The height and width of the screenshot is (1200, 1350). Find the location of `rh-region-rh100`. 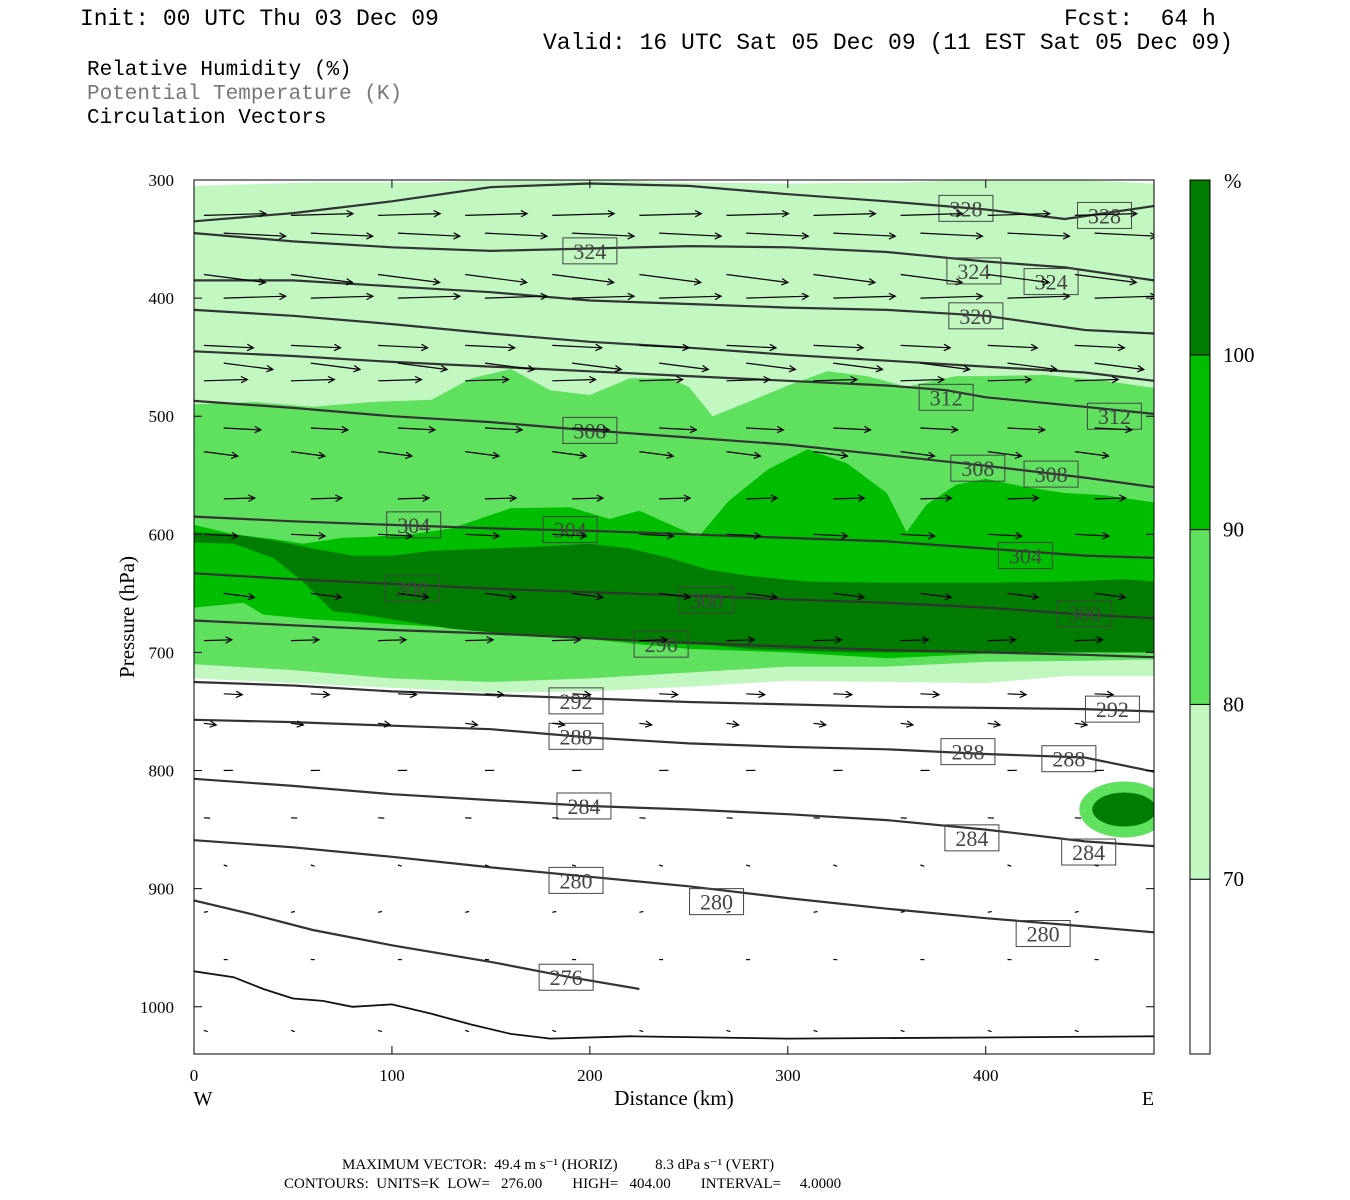

rh-region-rh100 is located at coordinates (674, 592).